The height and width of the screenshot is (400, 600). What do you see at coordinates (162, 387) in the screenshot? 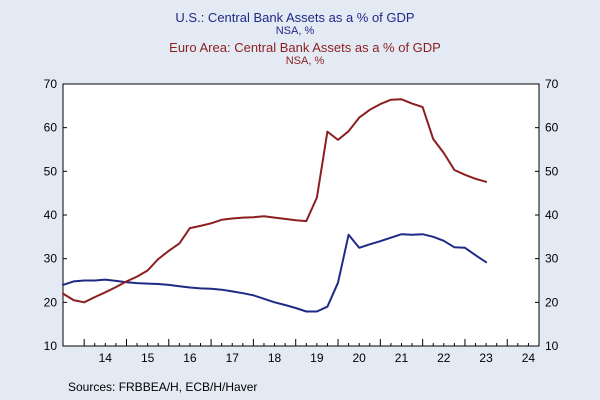
I see `source-note: Sources: FRBBEA/H, ECB/H/Haver` at bounding box center [162, 387].